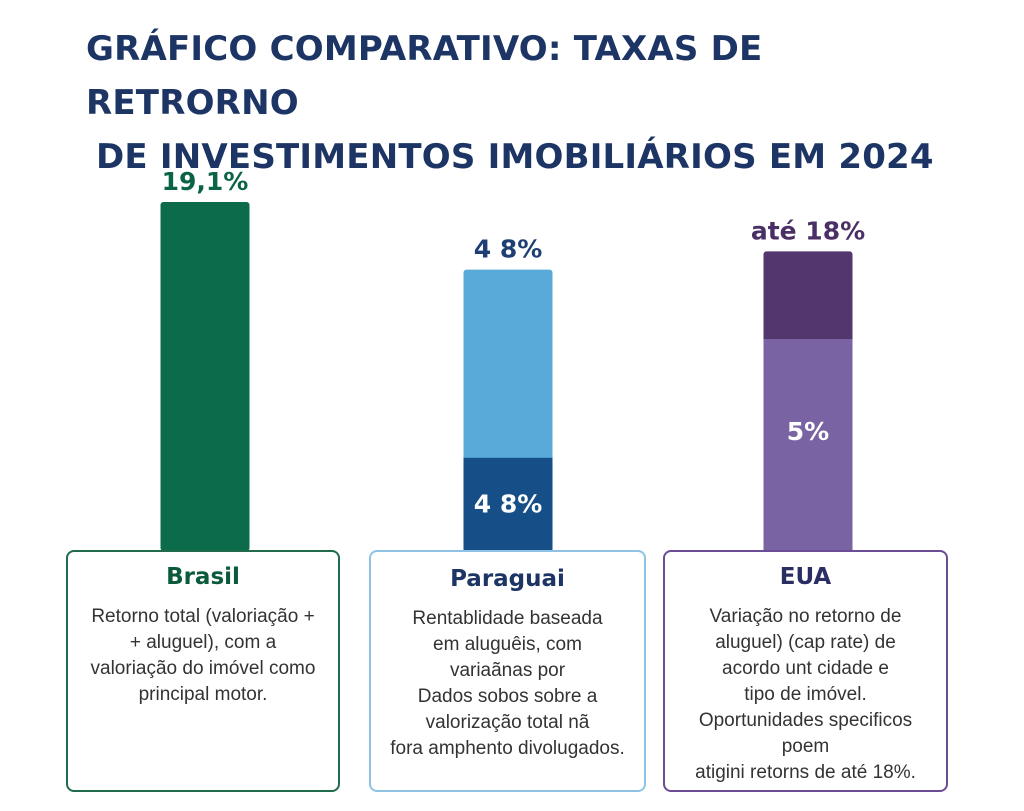 The image size is (1024, 811). I want to click on card-paraguai-line: valorização total nã, so click(507, 722).